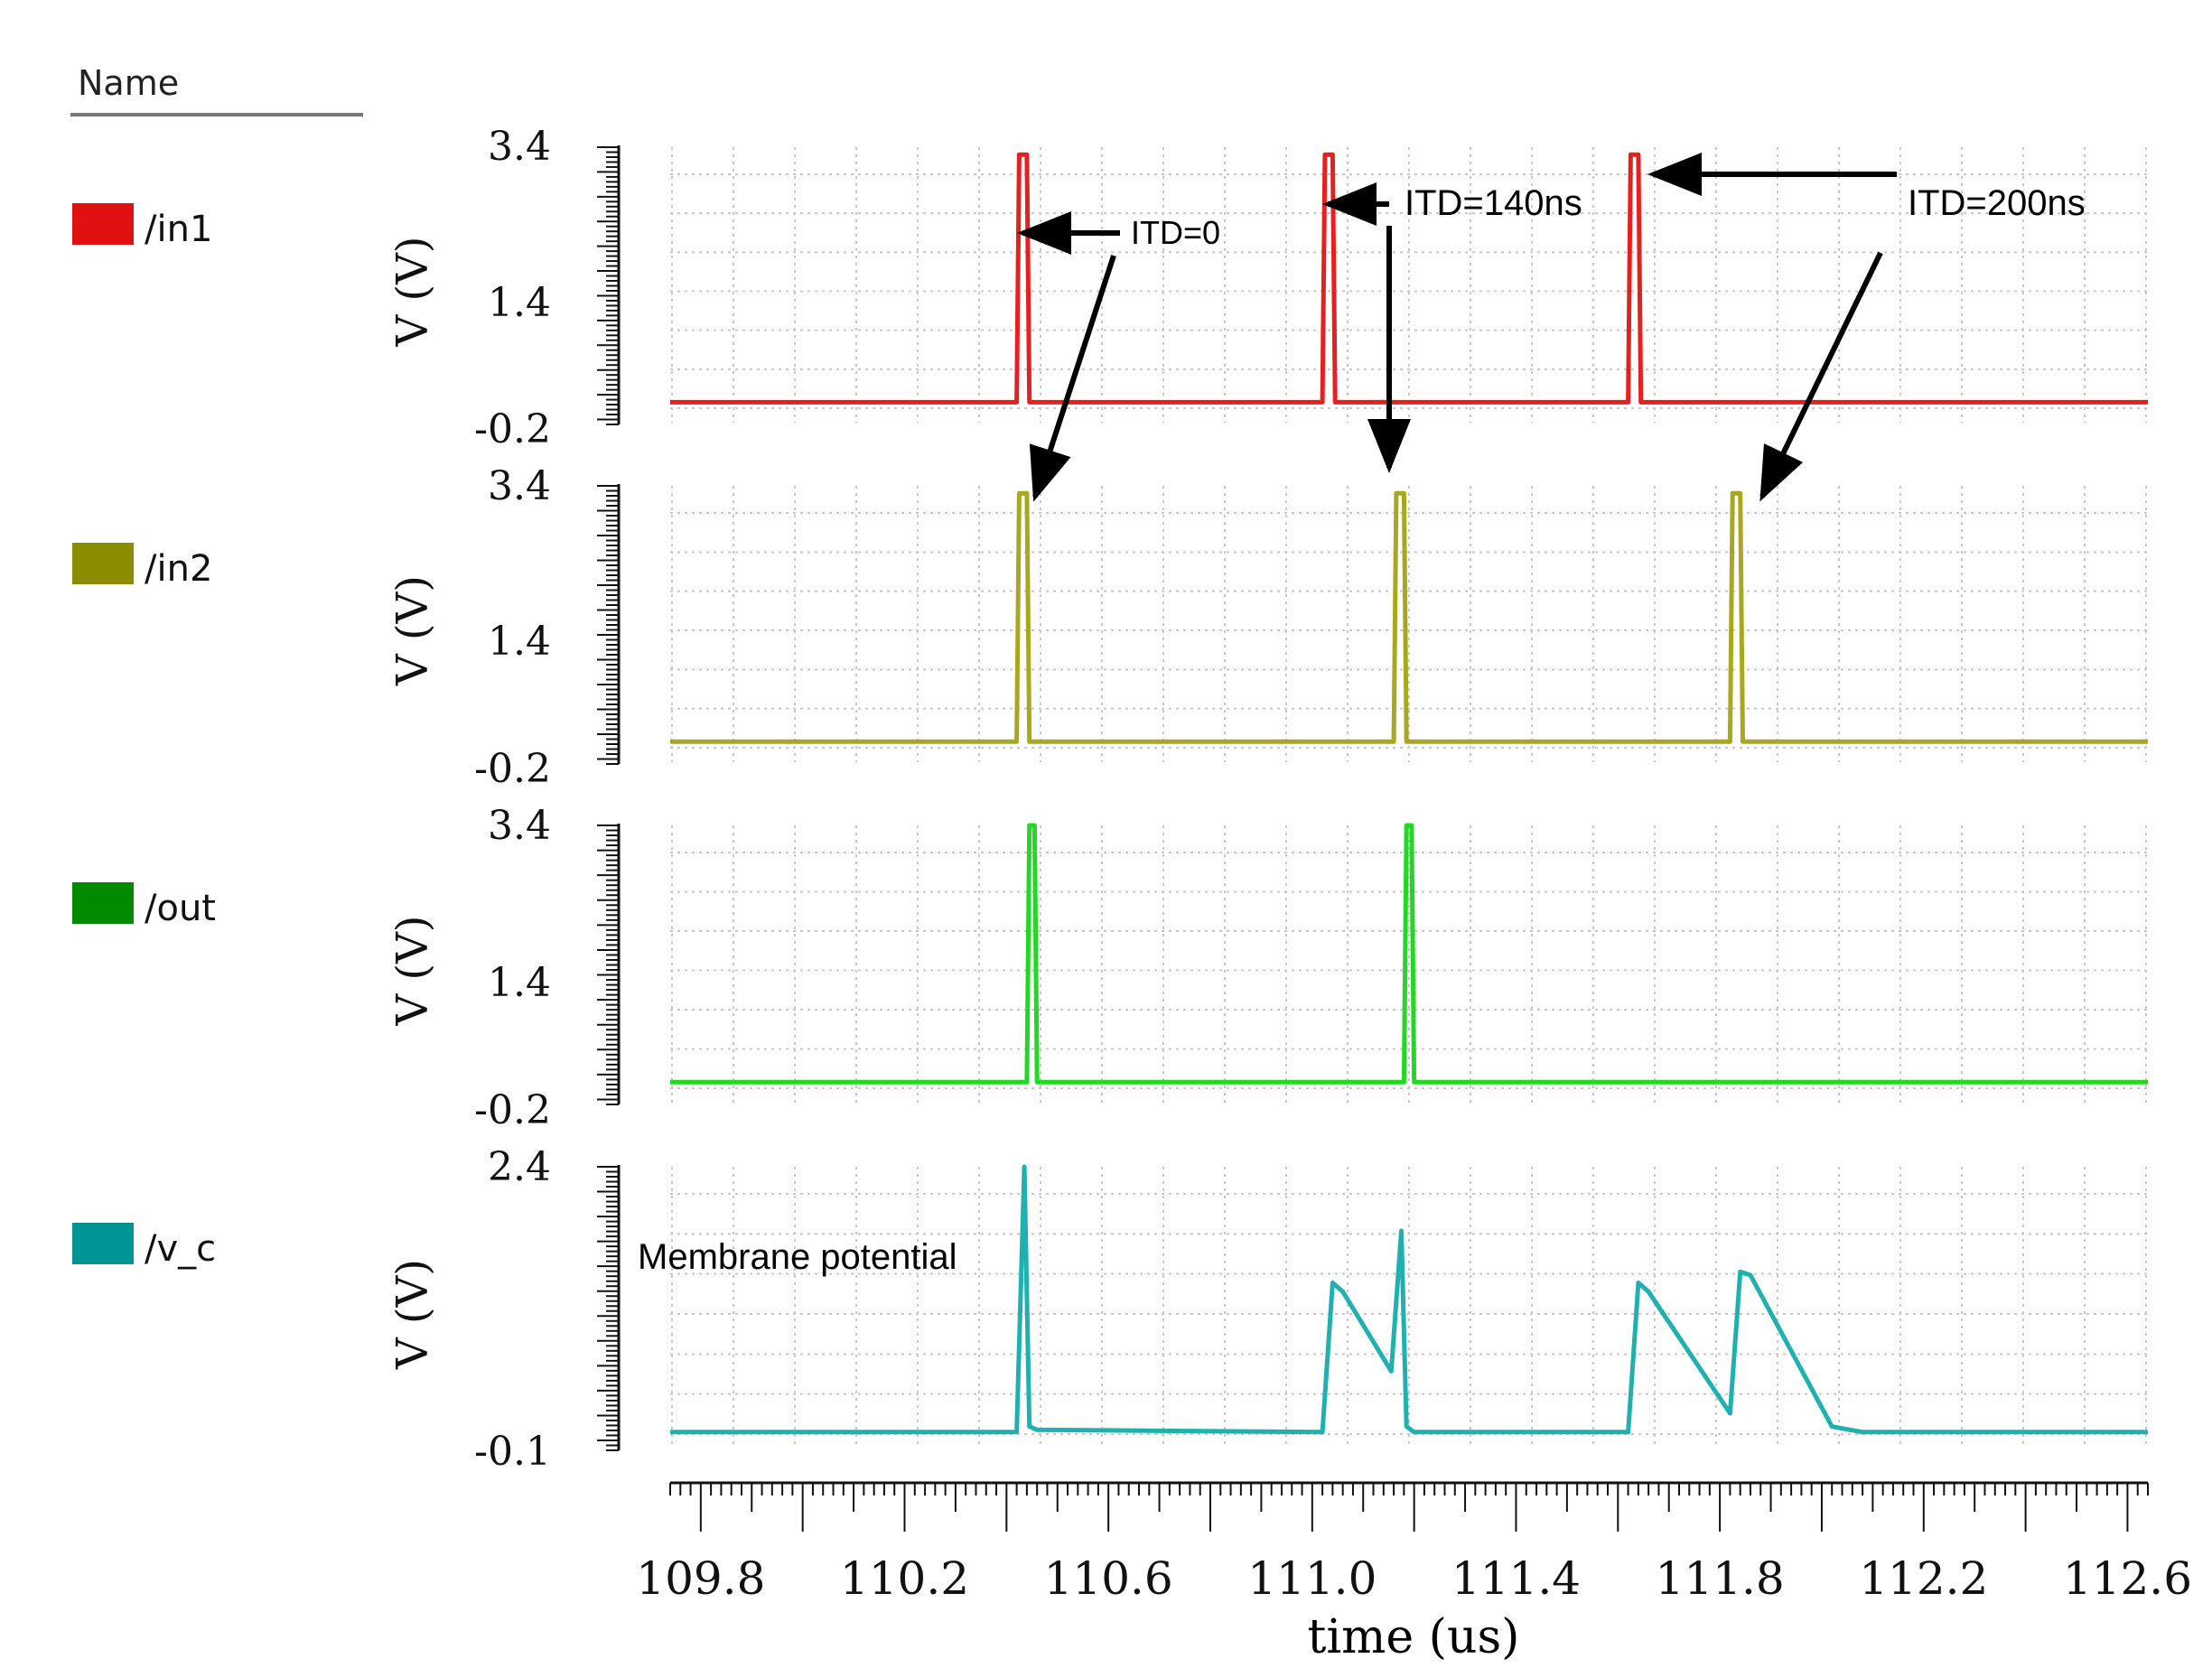 The width and height of the screenshot is (2212, 1677). I want to click on x-axis-title: time (us), so click(1414, 1637).